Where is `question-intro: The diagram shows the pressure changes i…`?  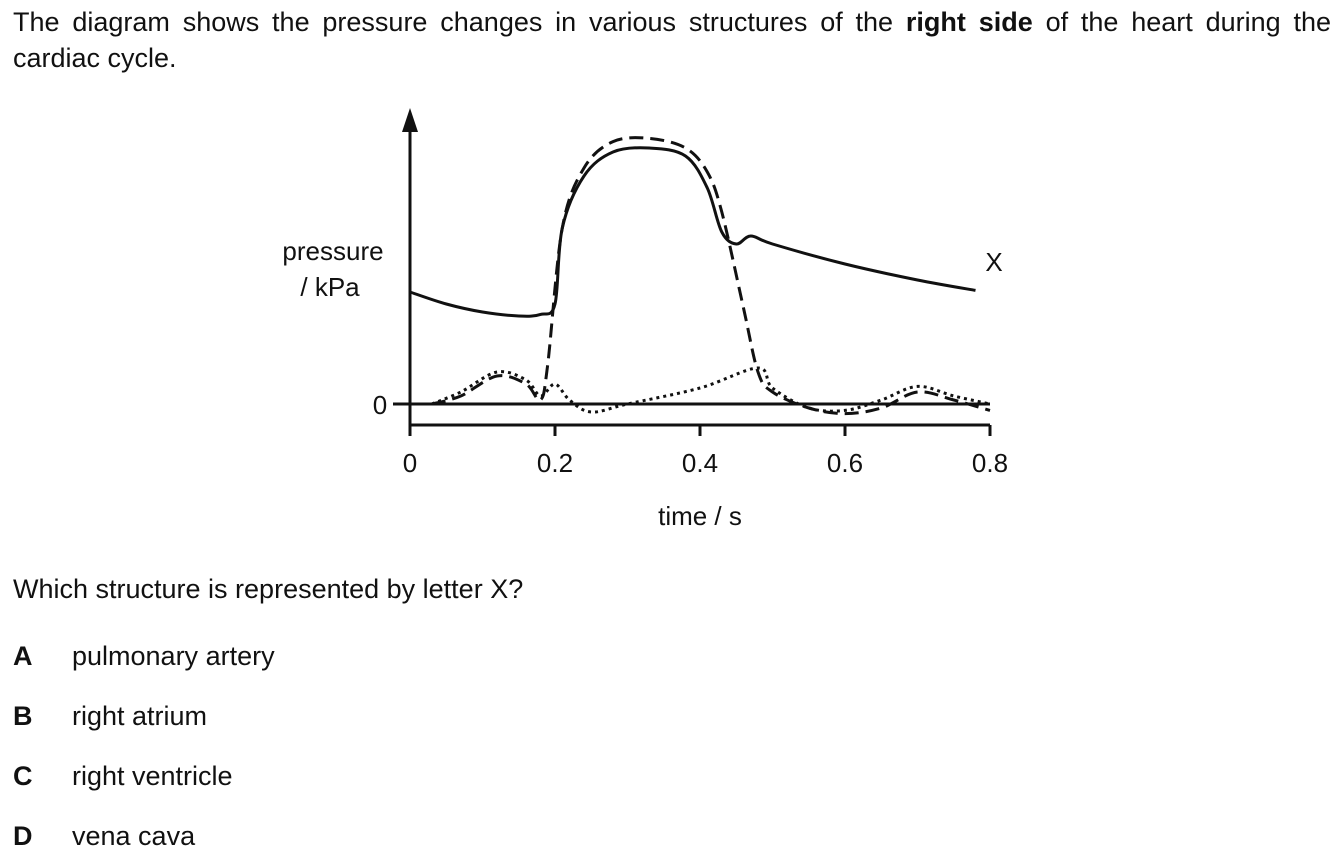 question-intro: The diagram shows the pressure changes i… is located at coordinates (672, 40).